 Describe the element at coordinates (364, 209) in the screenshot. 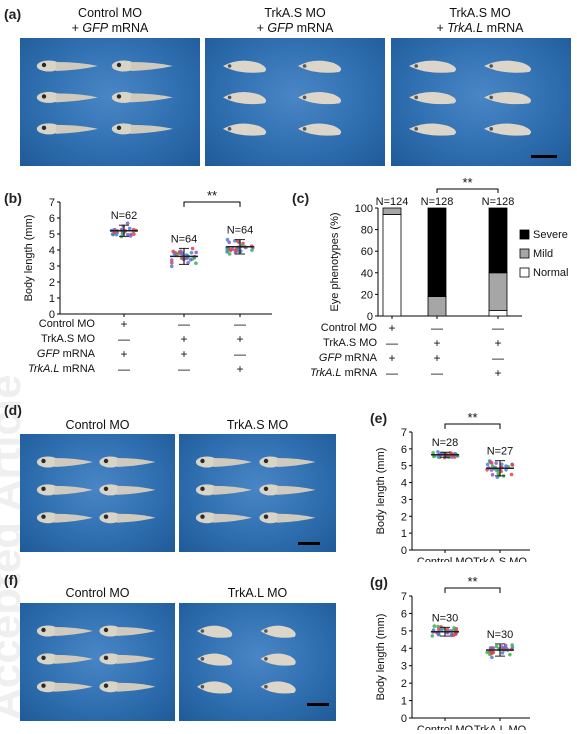

I see `y-tick-label: 100` at that location.